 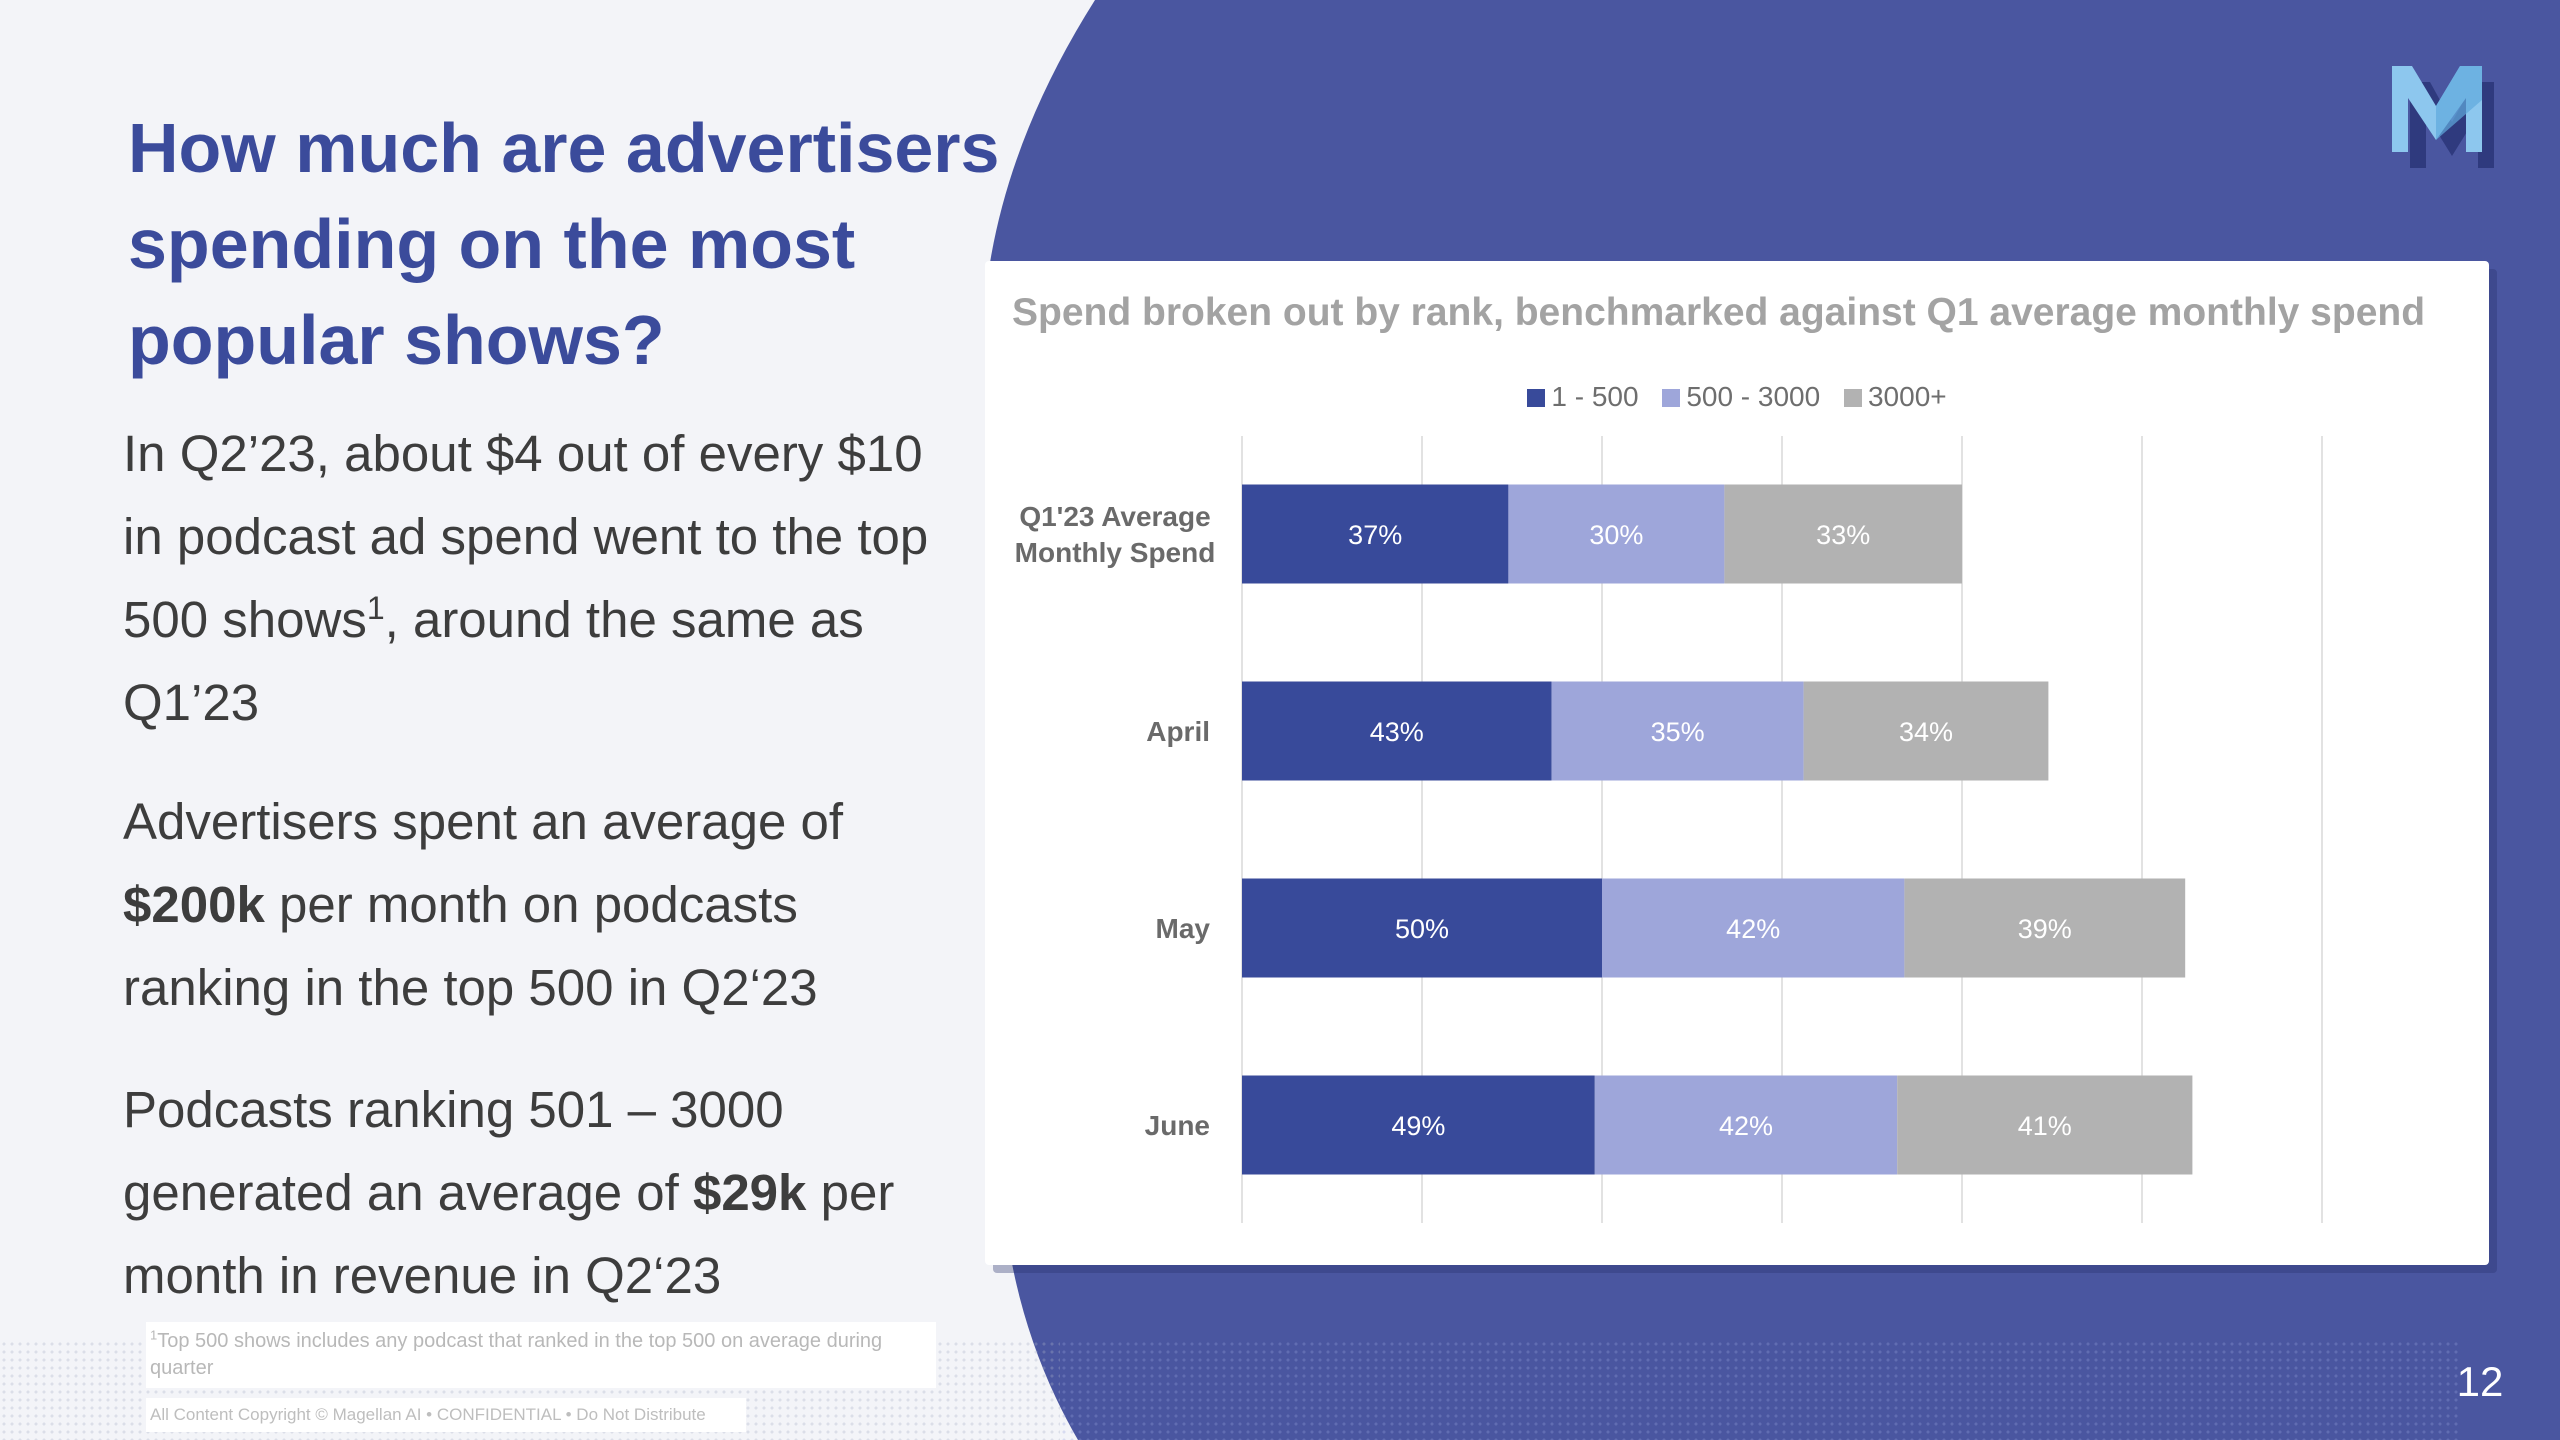 I want to click on legend-label-500-3000: 500 - 3000, so click(x=1753, y=396).